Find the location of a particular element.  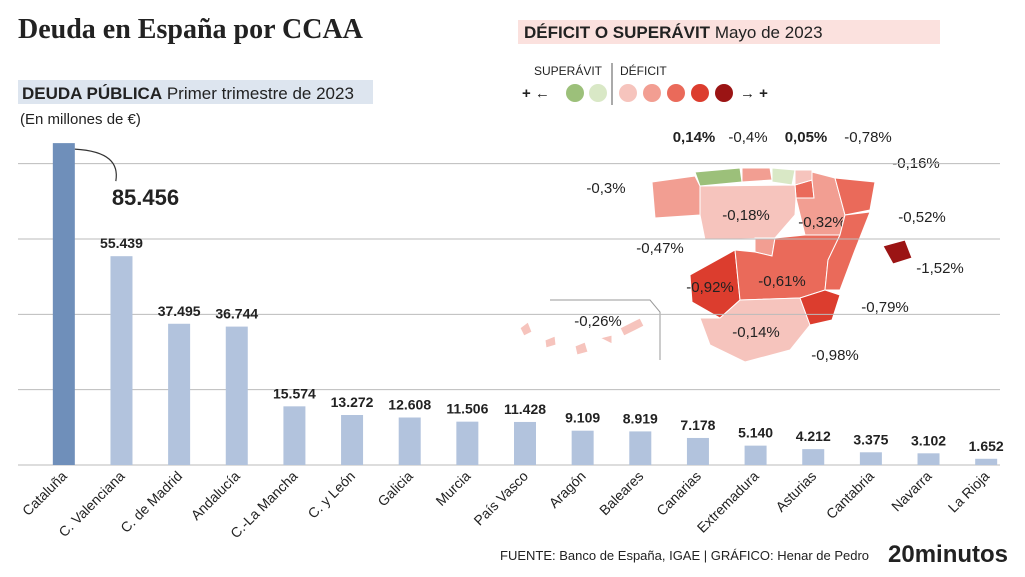

x-tick-label: Cantabria is located at coordinates (850, 495).